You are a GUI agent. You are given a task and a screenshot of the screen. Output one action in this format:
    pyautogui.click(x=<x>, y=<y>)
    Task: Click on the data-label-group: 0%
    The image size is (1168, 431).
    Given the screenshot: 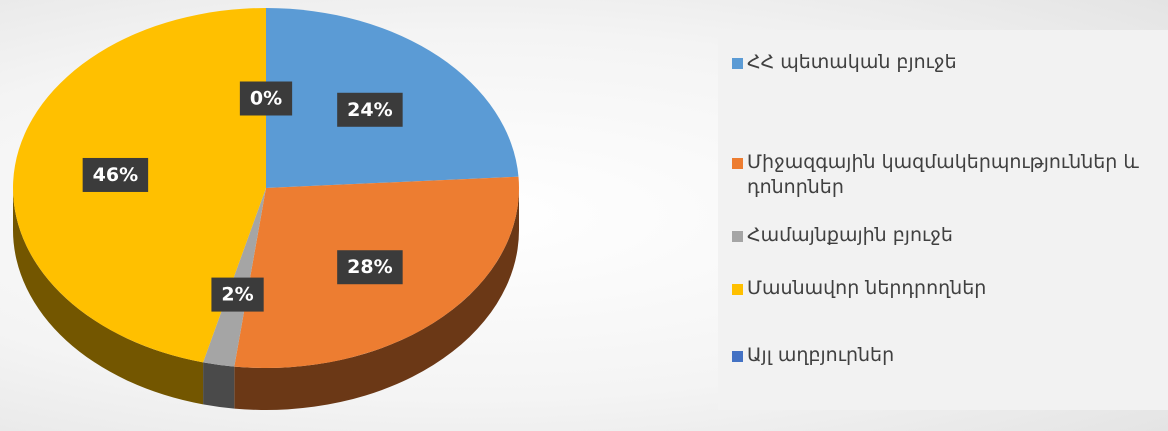 What is the action you would take?
    pyautogui.click(x=266, y=98)
    